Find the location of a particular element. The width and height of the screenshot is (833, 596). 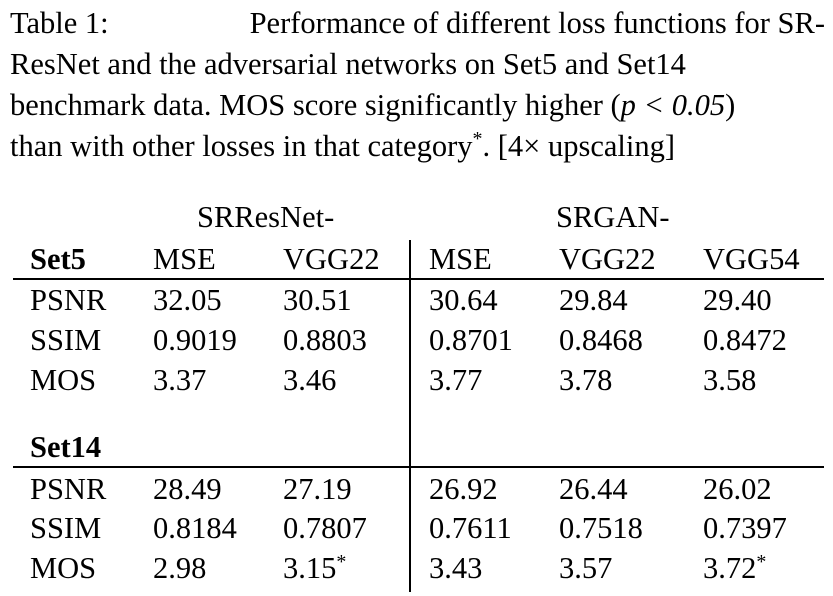

cell-value: 3.72 is located at coordinates (730, 568).